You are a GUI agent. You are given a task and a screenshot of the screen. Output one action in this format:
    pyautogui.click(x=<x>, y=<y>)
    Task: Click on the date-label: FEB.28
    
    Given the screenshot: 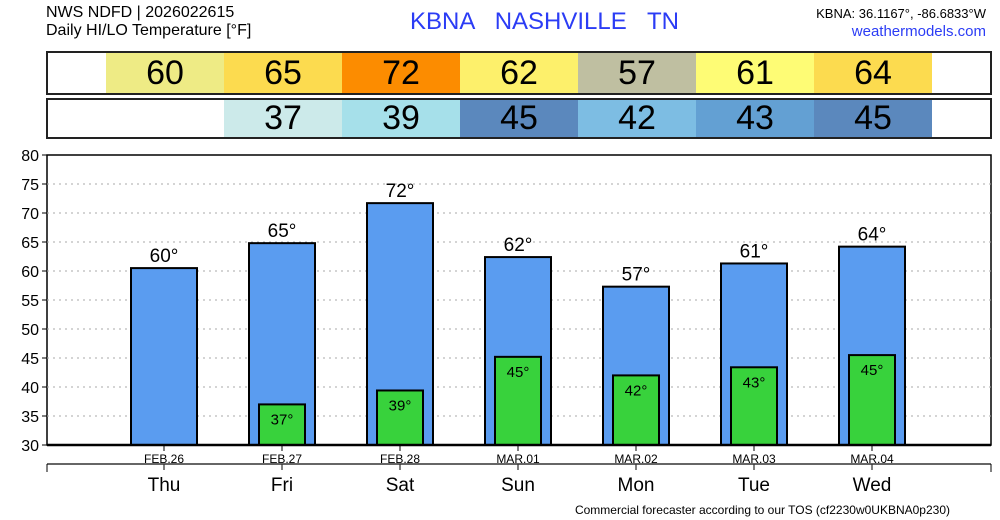 What is the action you would take?
    pyautogui.click(x=400, y=459)
    